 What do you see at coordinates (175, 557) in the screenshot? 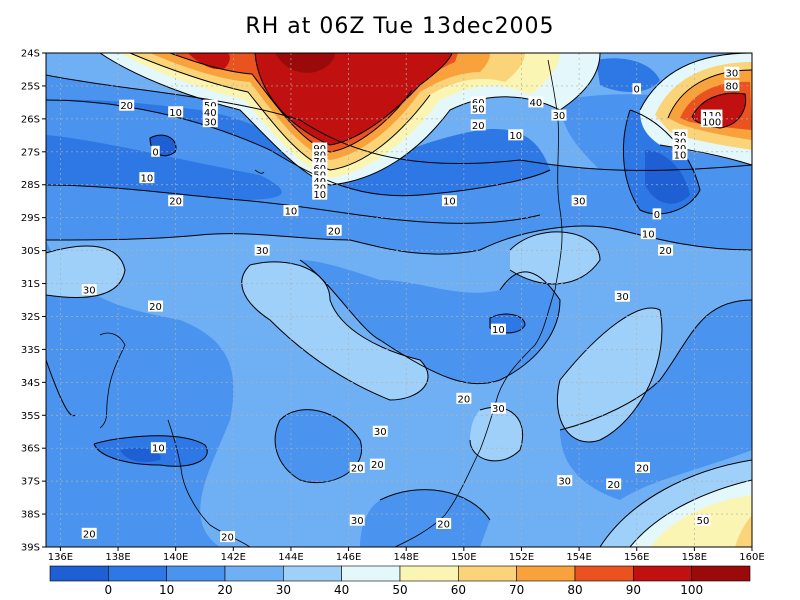
I see `x-tick-label: 140E` at bounding box center [175, 557].